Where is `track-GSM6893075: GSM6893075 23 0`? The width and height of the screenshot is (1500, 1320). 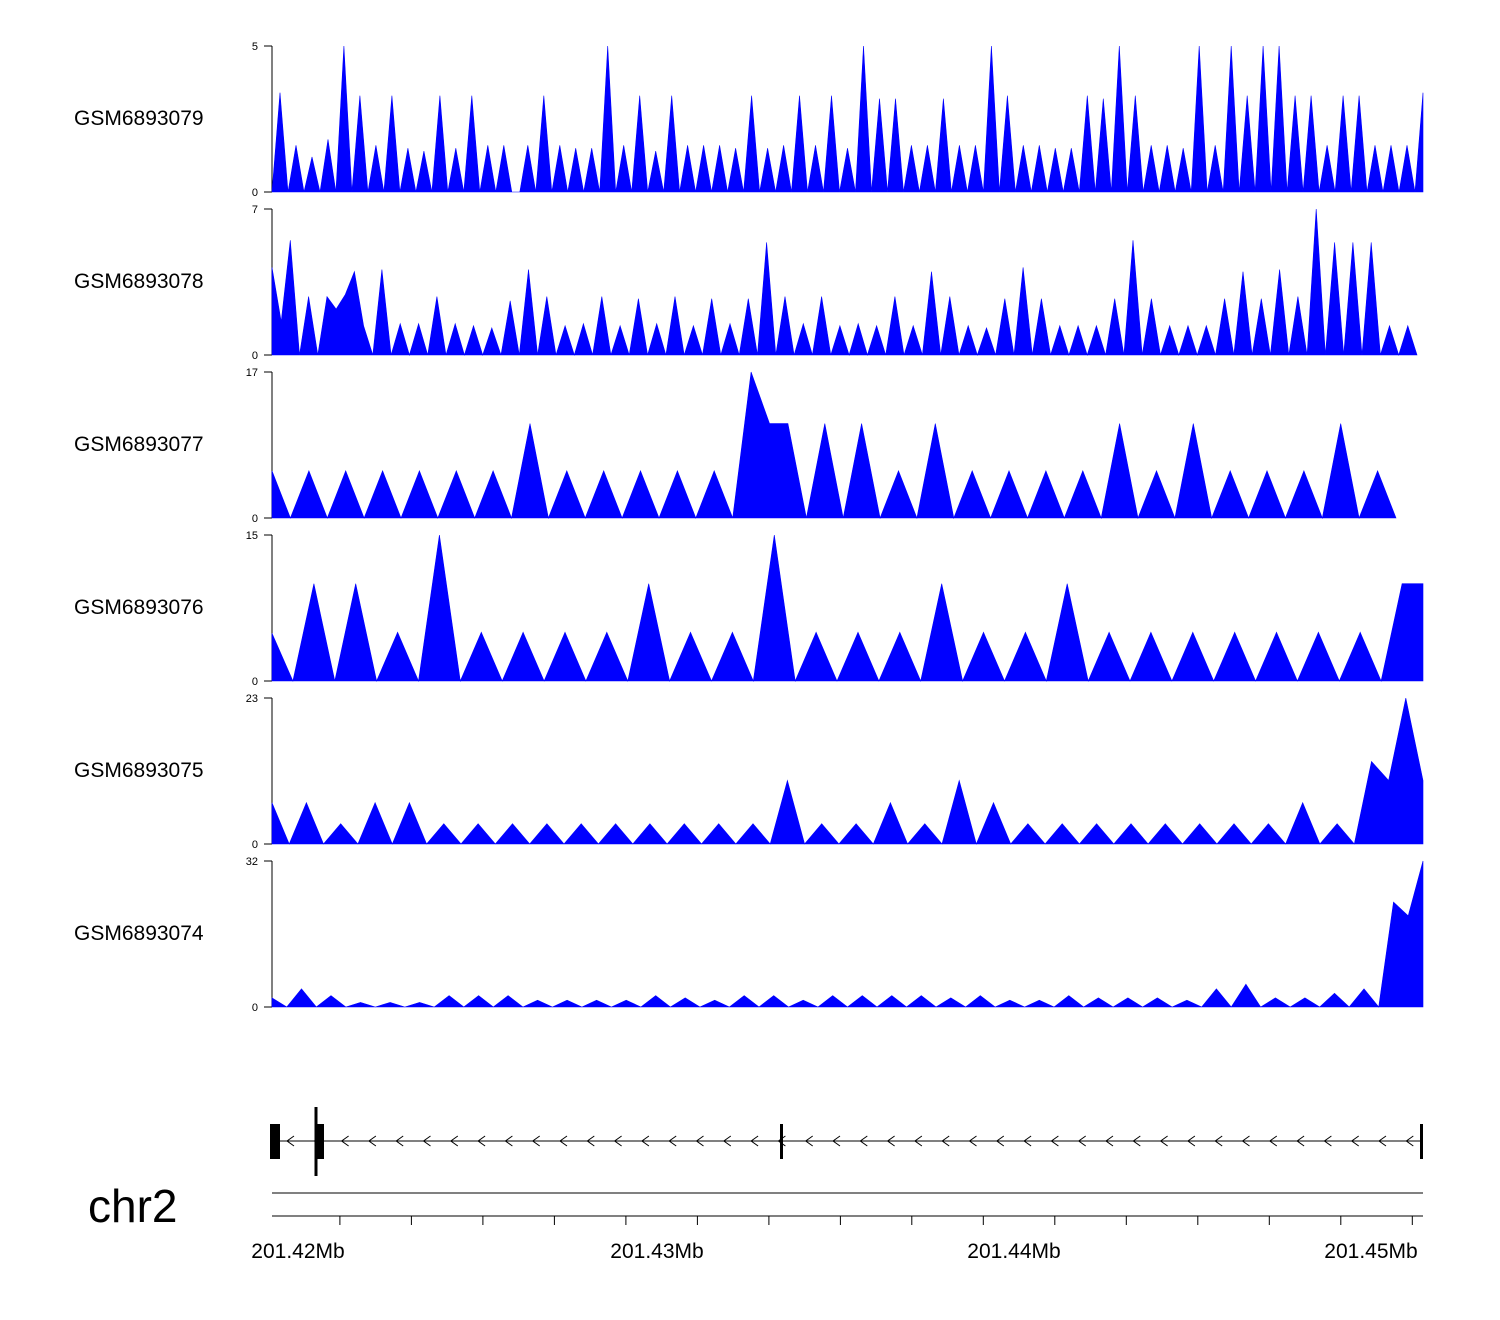
track-GSM6893075: GSM6893075 23 0 is located at coordinates (749, 772).